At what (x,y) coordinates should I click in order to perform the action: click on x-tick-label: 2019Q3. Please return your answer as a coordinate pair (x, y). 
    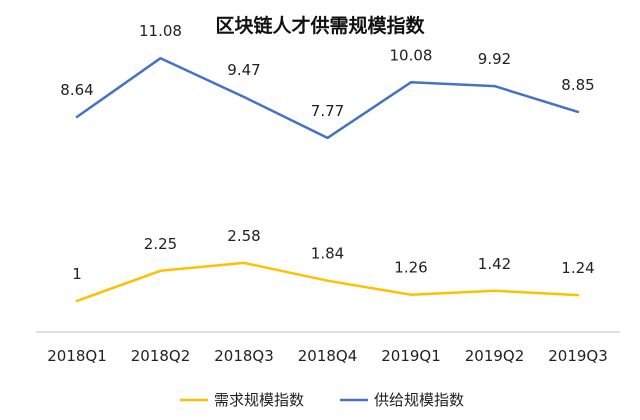
    Looking at the image, I should click on (578, 356).